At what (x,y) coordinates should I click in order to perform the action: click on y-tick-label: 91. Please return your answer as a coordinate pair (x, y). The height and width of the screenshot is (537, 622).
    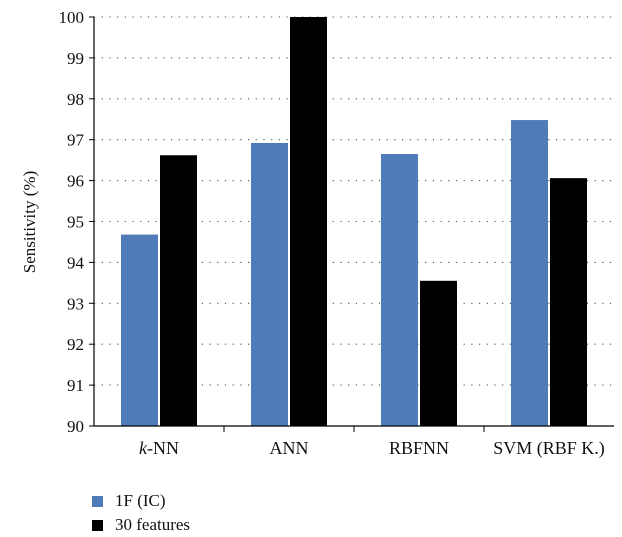
    Looking at the image, I should click on (75, 385).